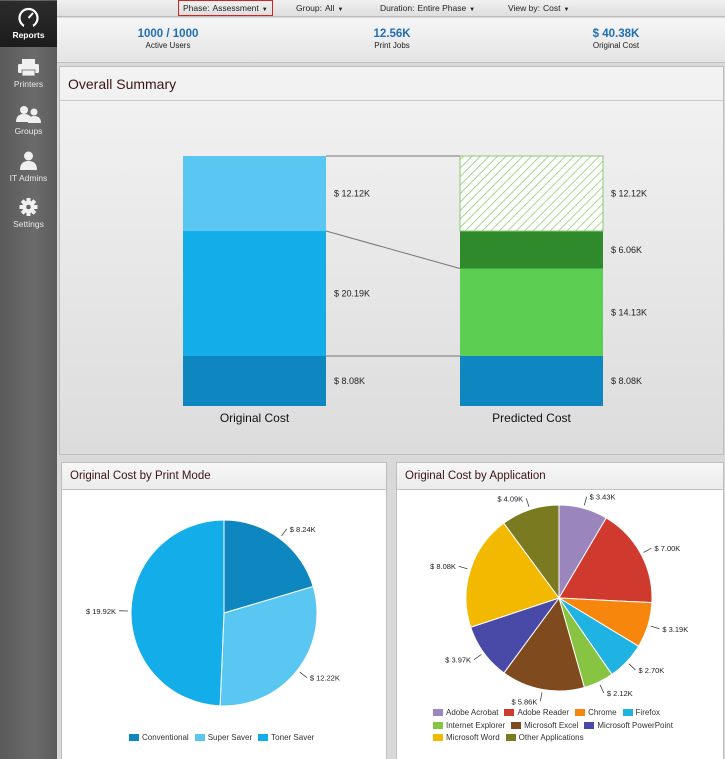 The width and height of the screenshot is (725, 759). I want to click on group-label: Group:, so click(309, 8).